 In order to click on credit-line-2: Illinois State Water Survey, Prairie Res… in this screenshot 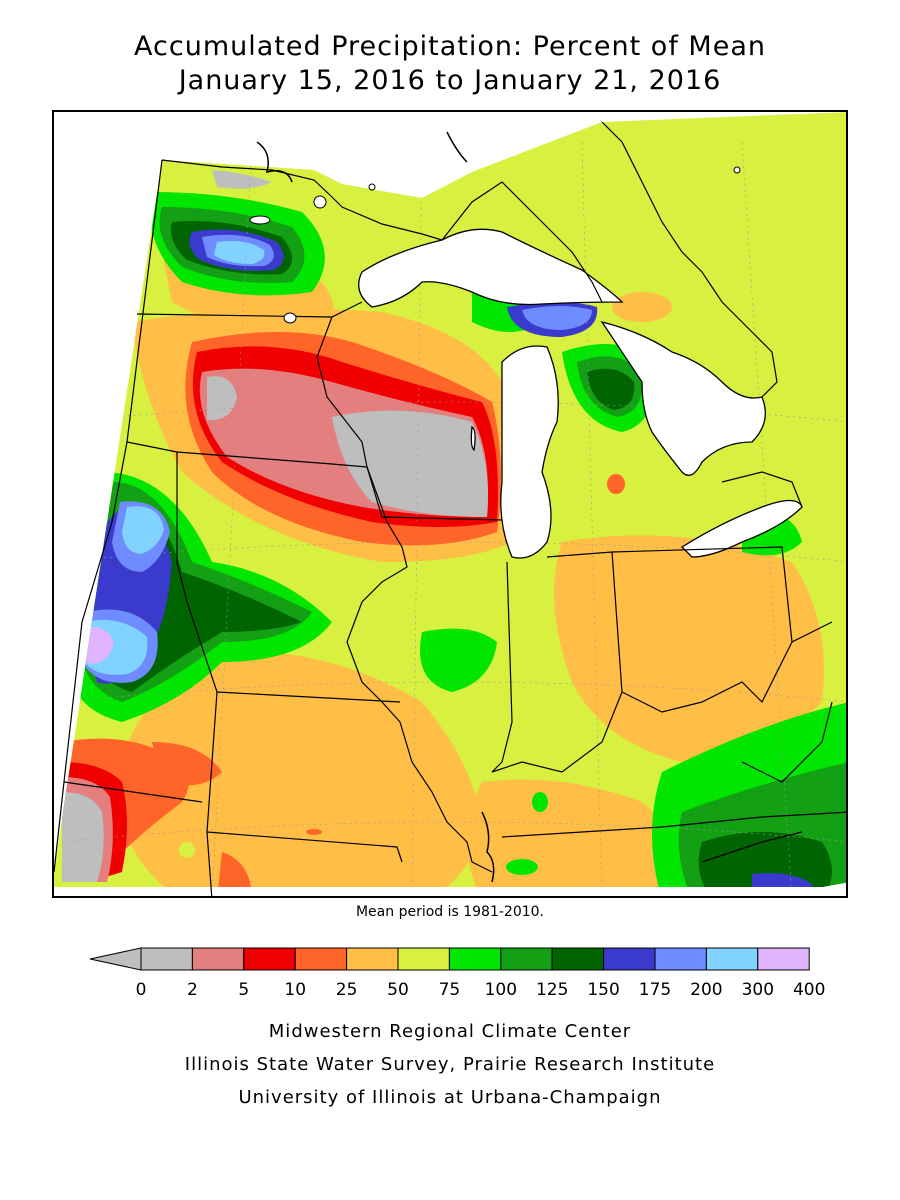, I will do `click(450, 1064)`.